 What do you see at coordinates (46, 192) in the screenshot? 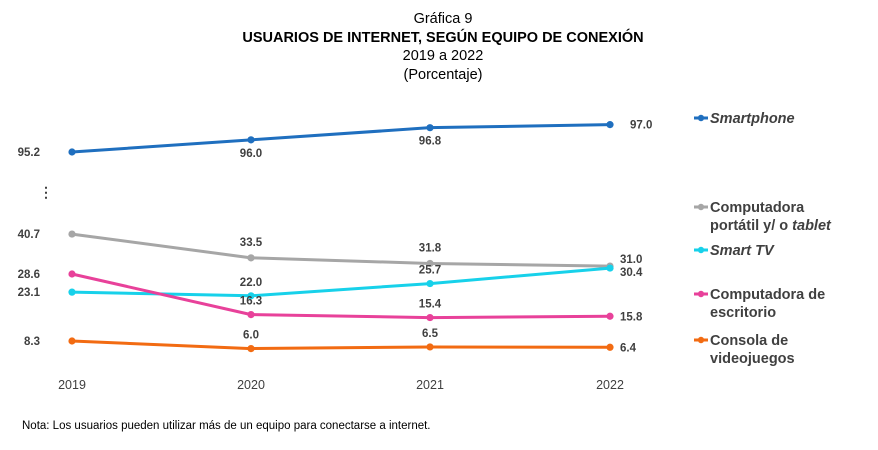
I see `axis-break-marker: ⋮` at bounding box center [46, 192].